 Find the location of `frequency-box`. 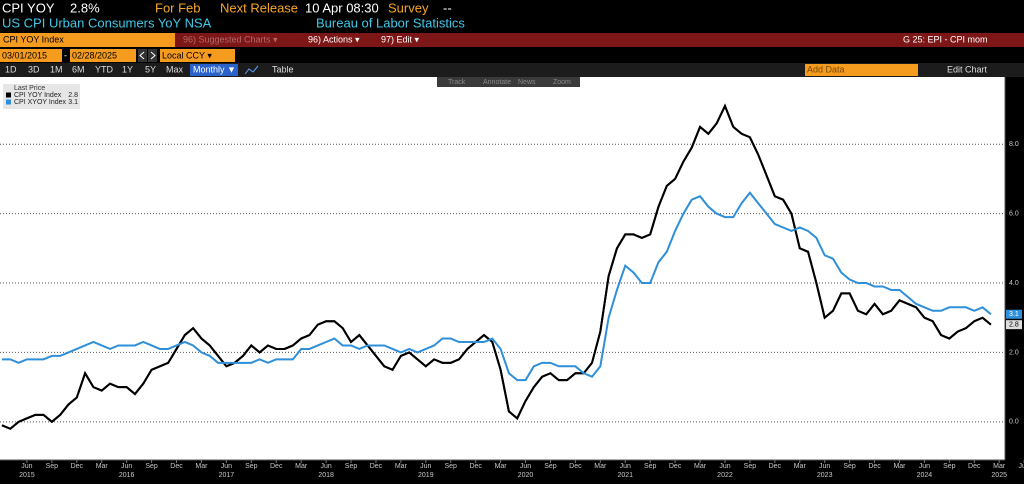

frequency-box is located at coordinates (214, 70).